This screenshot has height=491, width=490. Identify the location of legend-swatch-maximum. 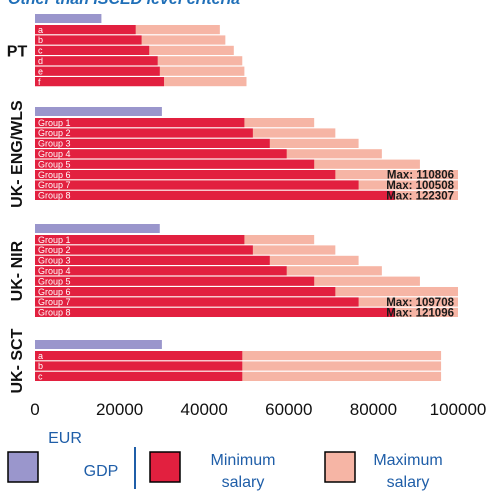
(340, 467).